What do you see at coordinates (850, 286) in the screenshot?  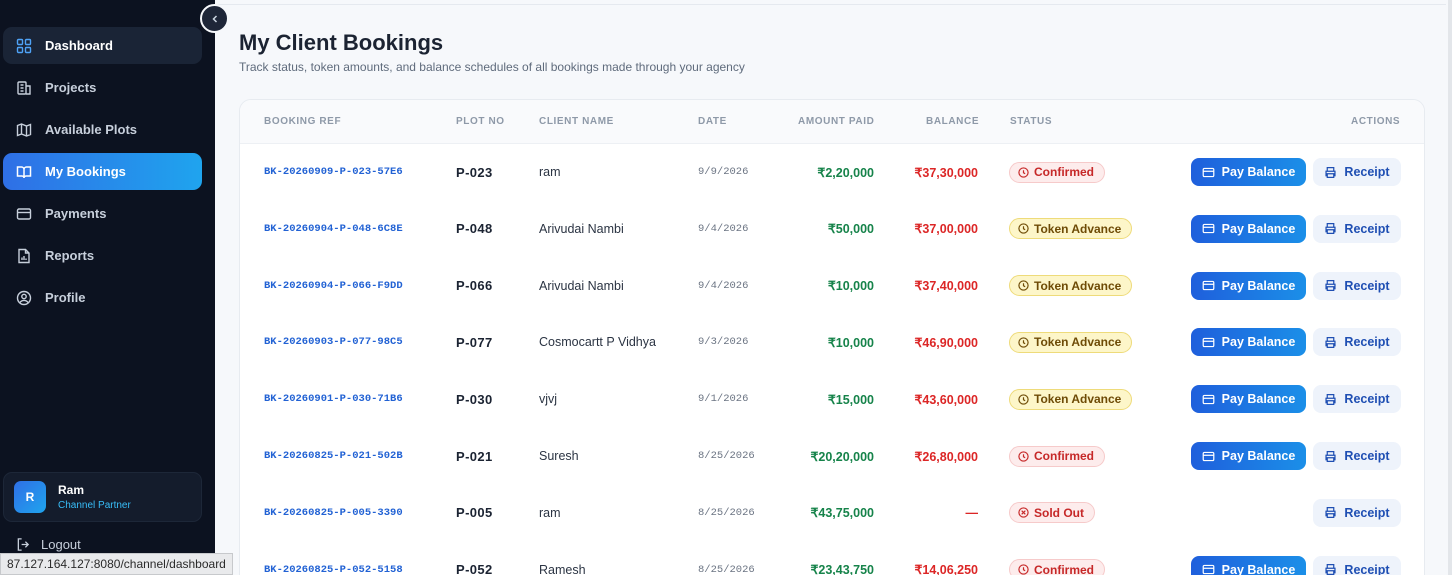 I see `amount-paid: ₹10,000` at bounding box center [850, 286].